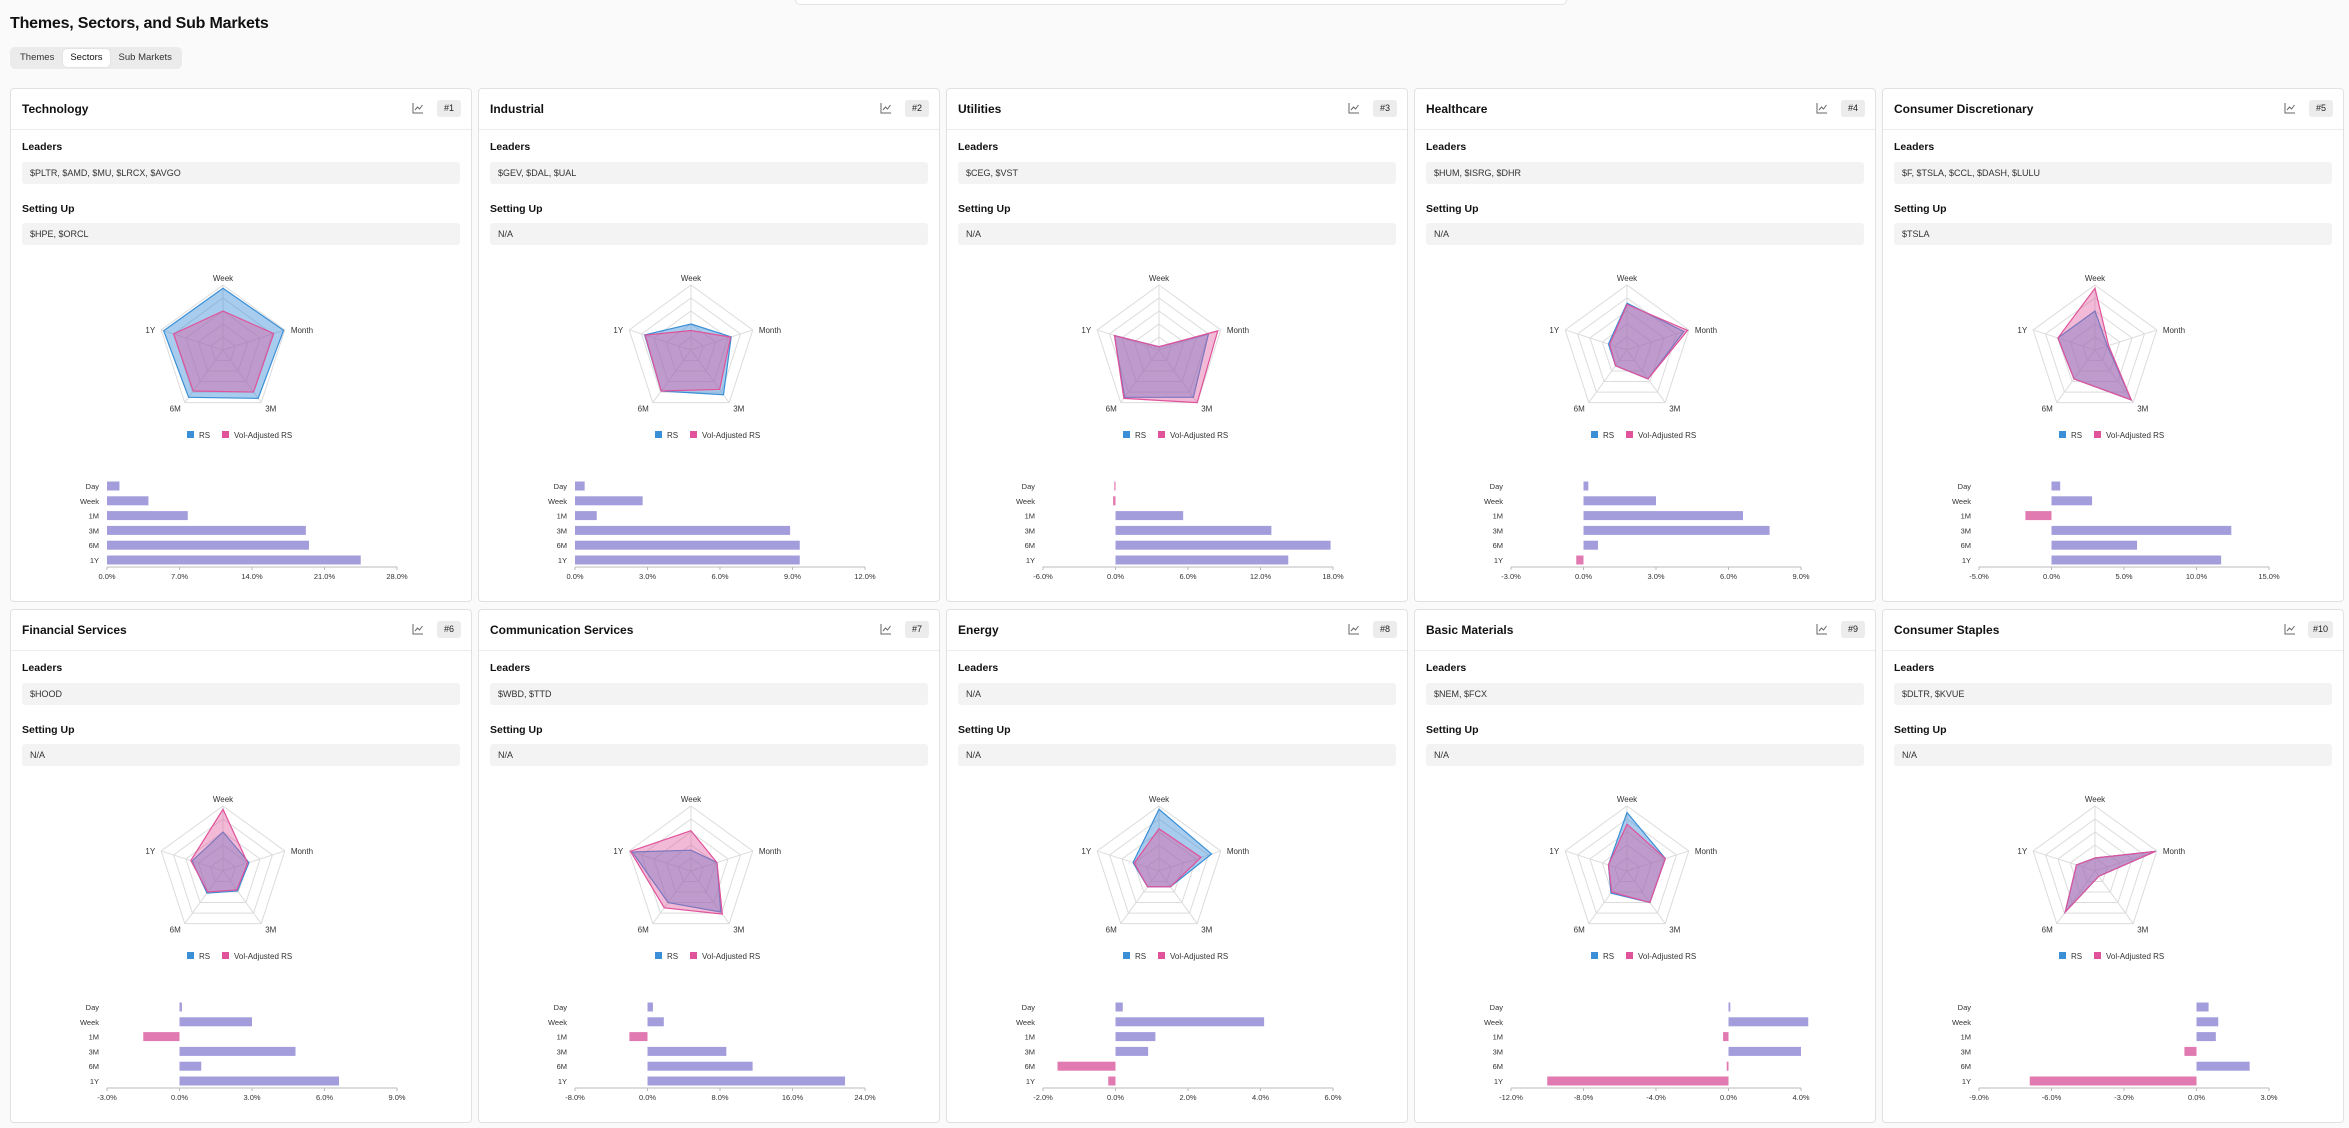  Describe the element at coordinates (2116, 531) in the screenshot. I see `bar-chart: Day Week 1M 3M 6M 1Y -5.0% 0.0% 5.0% 10.0% 15.0%` at that location.